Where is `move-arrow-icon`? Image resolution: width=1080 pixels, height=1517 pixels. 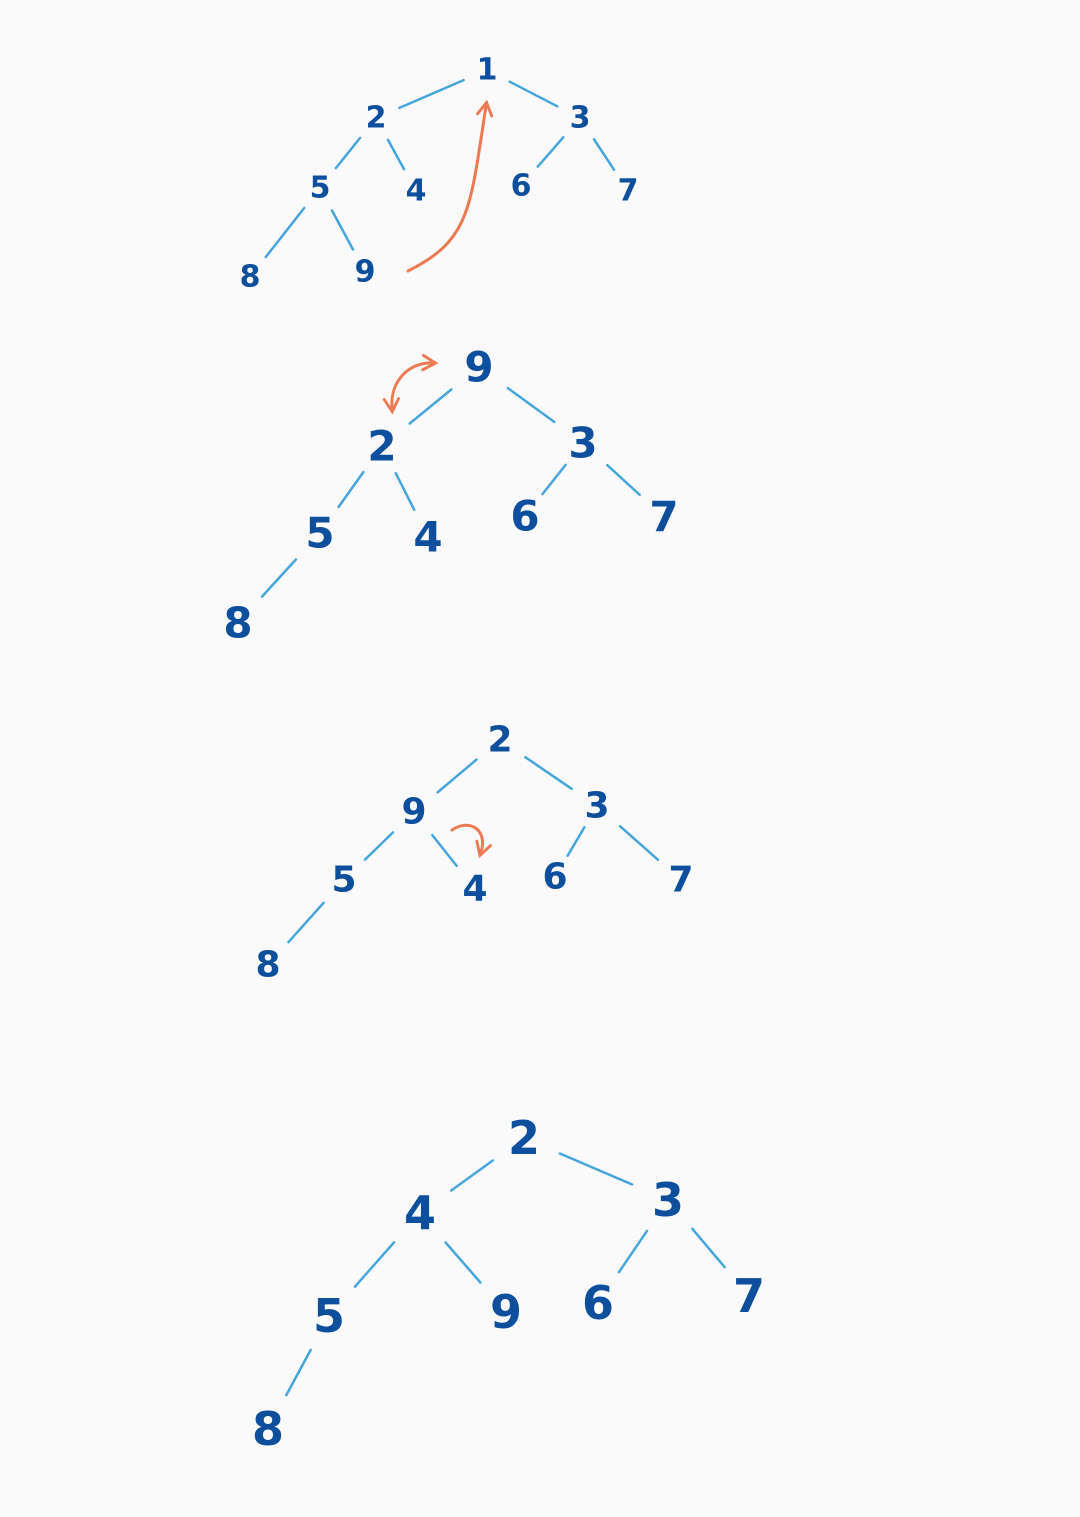 move-arrow-icon is located at coordinates (450, 186).